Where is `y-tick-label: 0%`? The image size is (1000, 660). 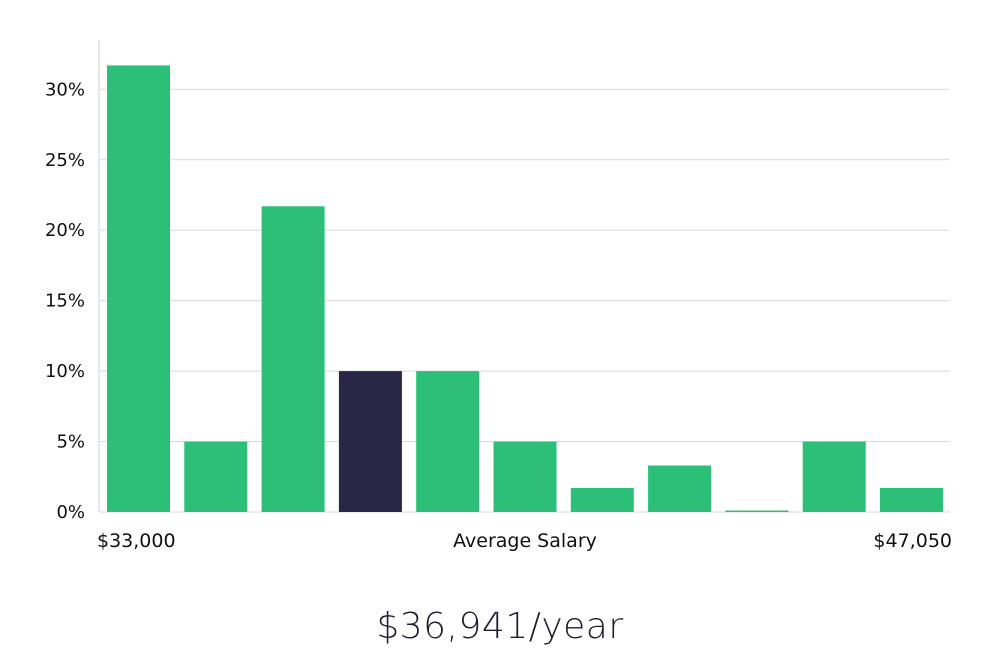
y-tick-label: 0% is located at coordinates (70, 512).